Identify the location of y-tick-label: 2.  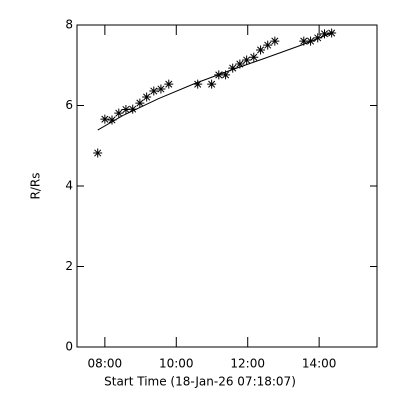
(69, 266).